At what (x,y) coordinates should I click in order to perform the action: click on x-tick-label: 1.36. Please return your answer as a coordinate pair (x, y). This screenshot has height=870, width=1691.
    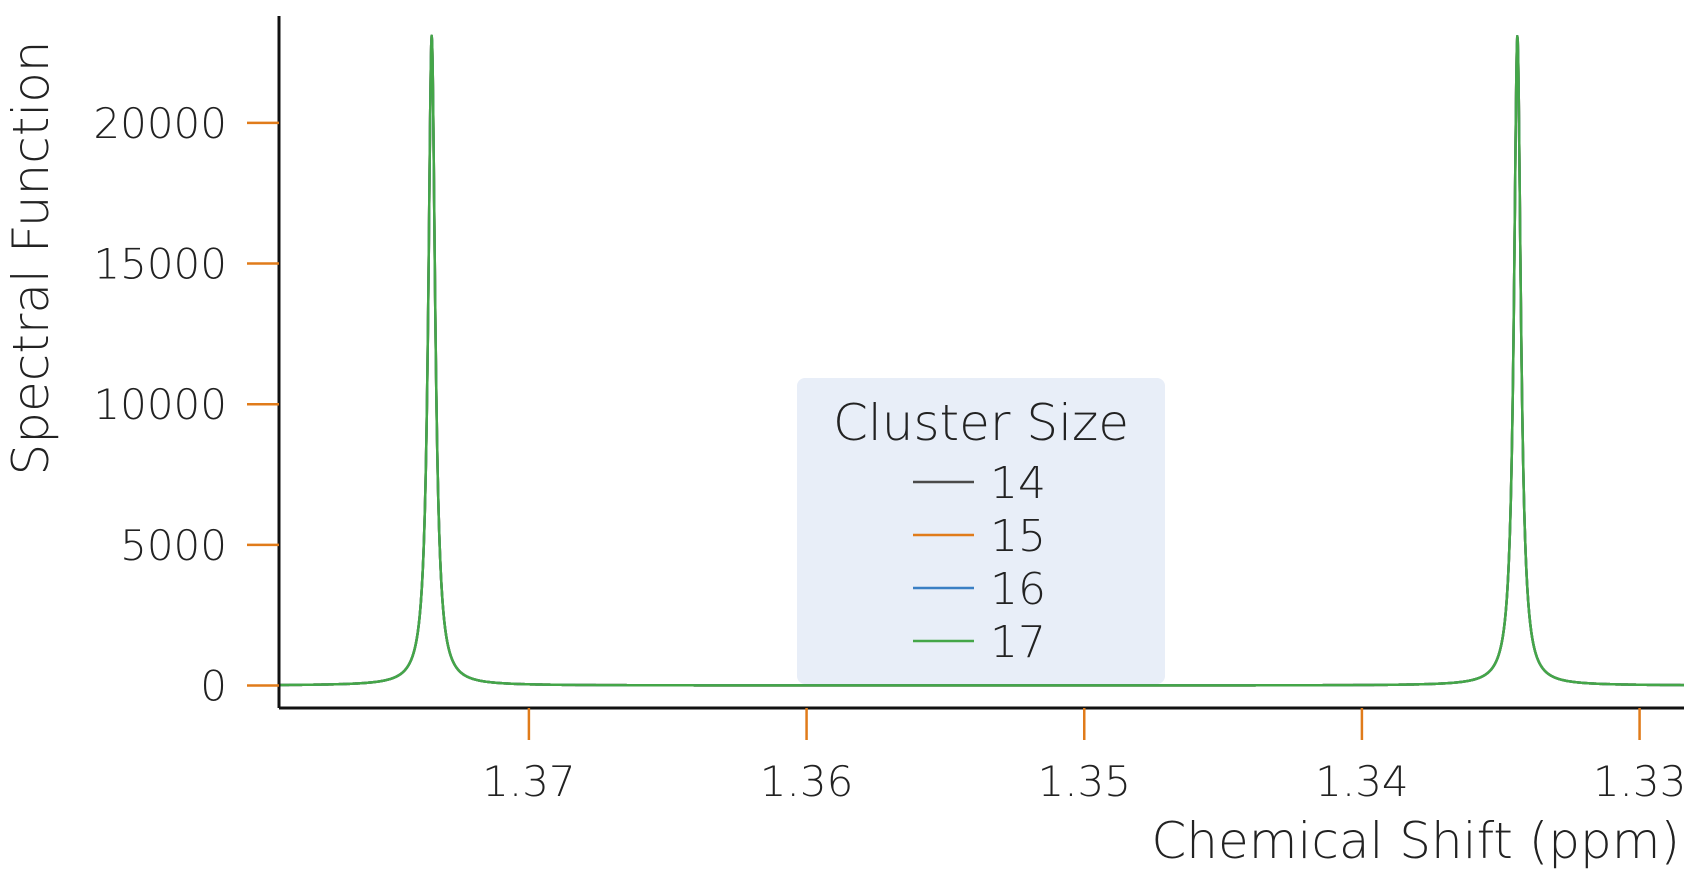
    Looking at the image, I should click on (807, 781).